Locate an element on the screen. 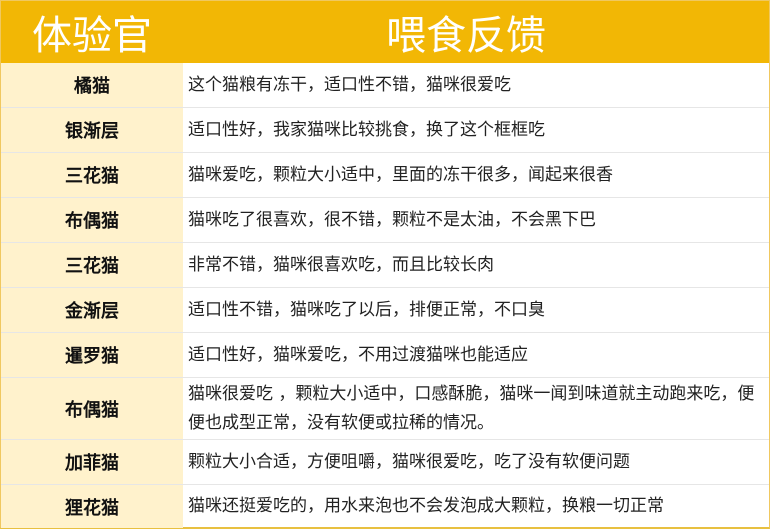  tester-name: 金渐层 is located at coordinates (92, 310).